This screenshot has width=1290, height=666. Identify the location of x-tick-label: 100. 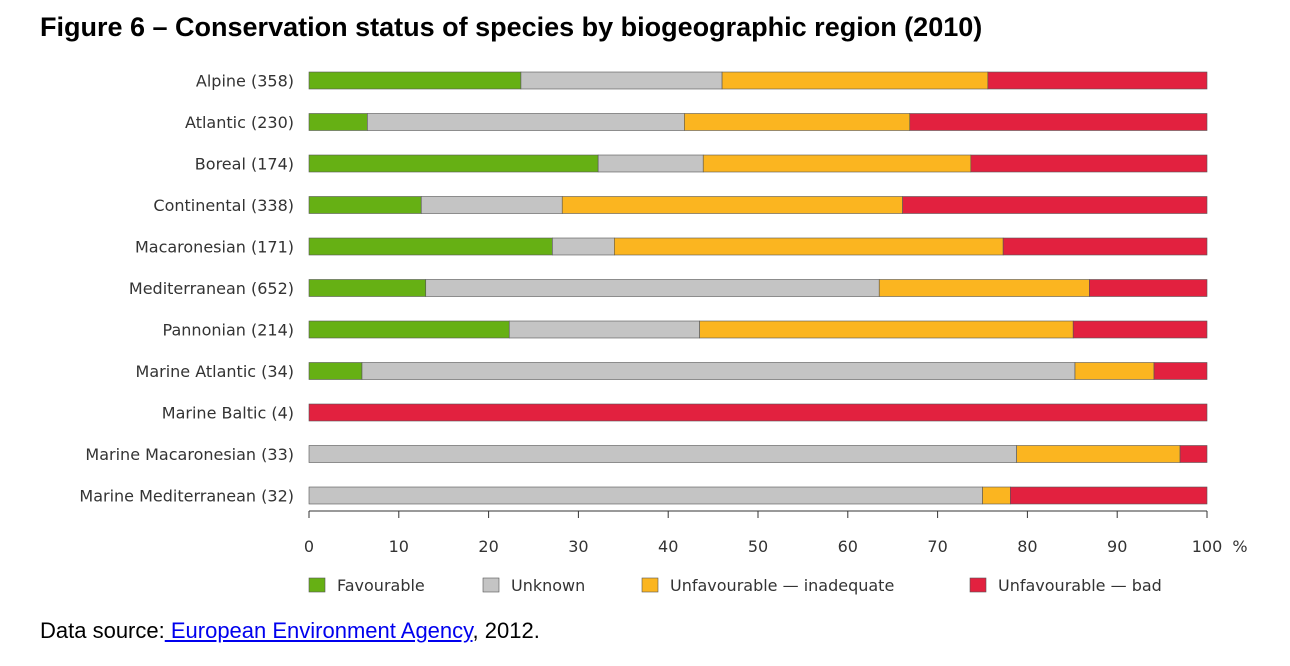
(1207, 546).